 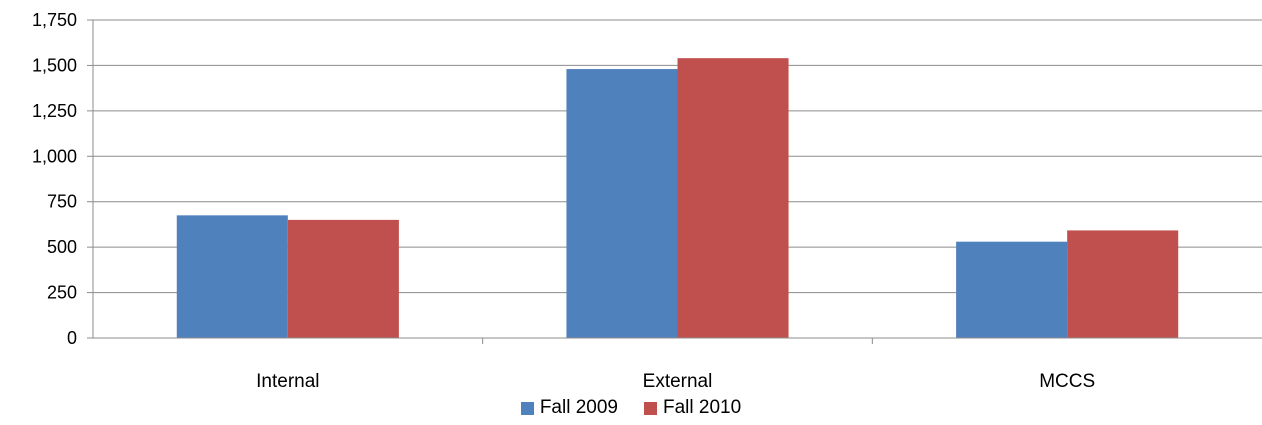 What do you see at coordinates (54, 20) in the screenshot?
I see `y-tick-label: 1,750` at bounding box center [54, 20].